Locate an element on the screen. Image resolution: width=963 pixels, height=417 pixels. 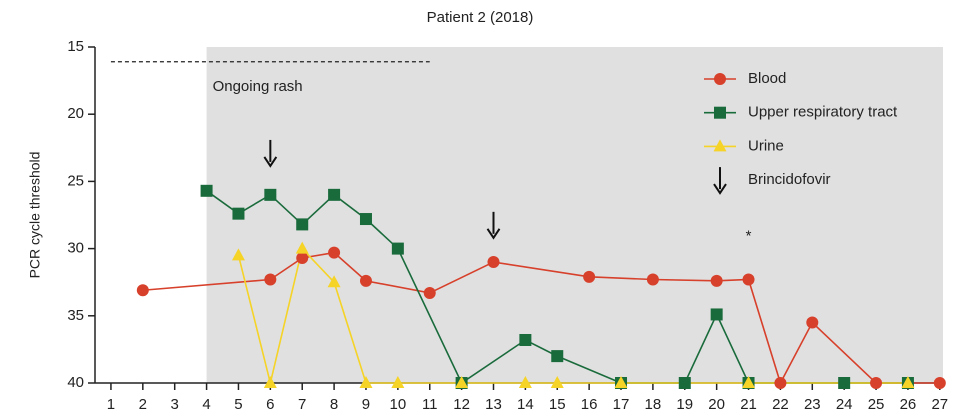
x-tick-label: 23 is located at coordinates (812, 404).